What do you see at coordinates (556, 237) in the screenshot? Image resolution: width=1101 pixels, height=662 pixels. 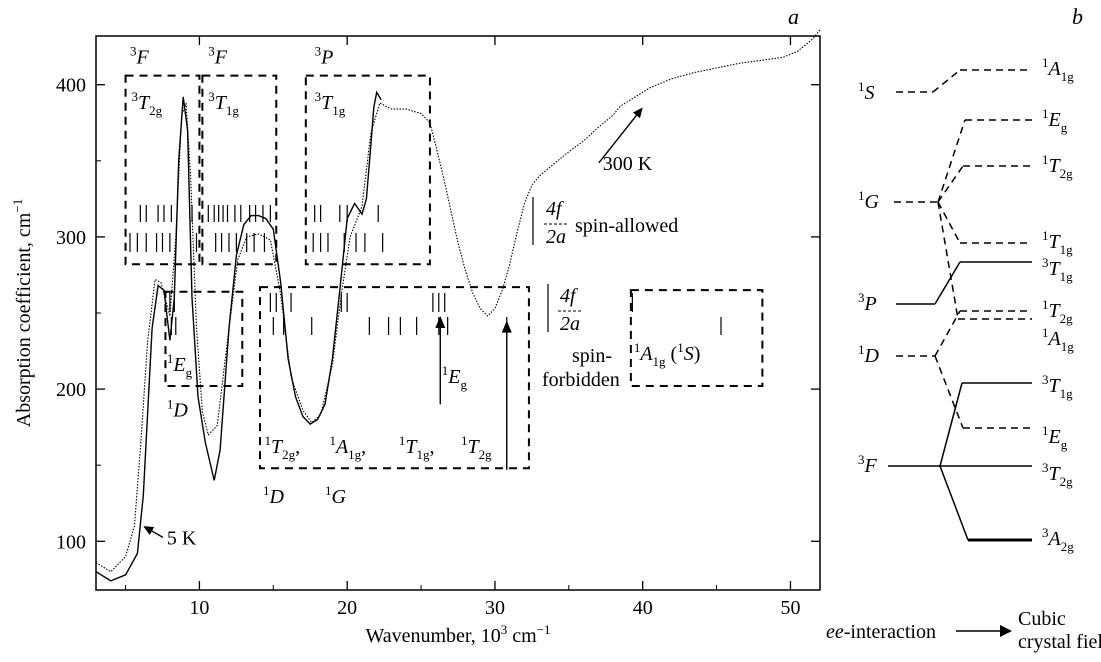 I see `stick-legend-upper-2a: 2a` at bounding box center [556, 237].